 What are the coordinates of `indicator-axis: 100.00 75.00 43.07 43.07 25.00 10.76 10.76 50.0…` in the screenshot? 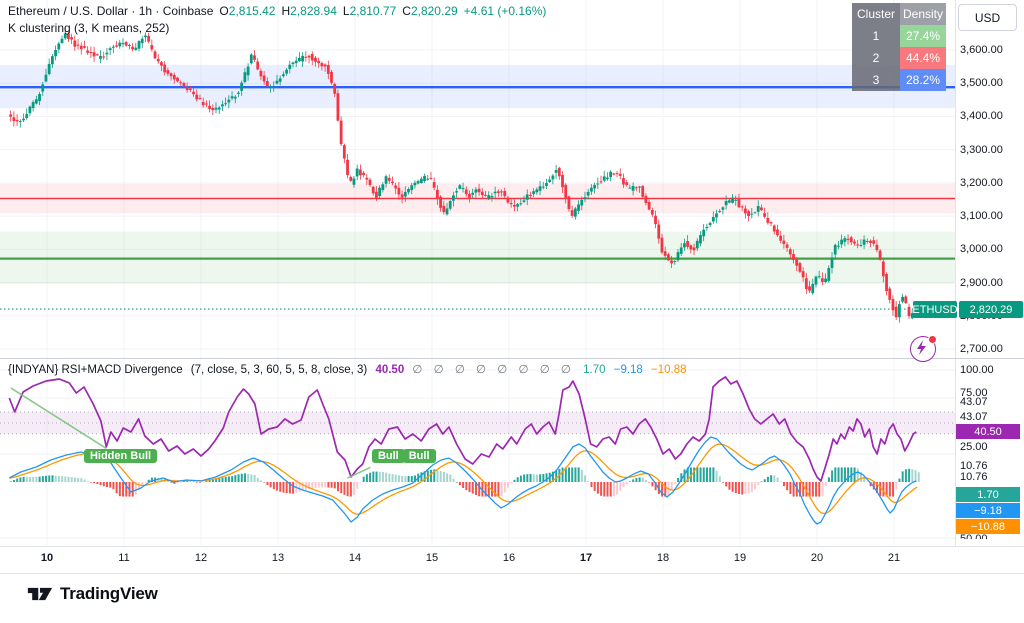 It's located at (990, 449).